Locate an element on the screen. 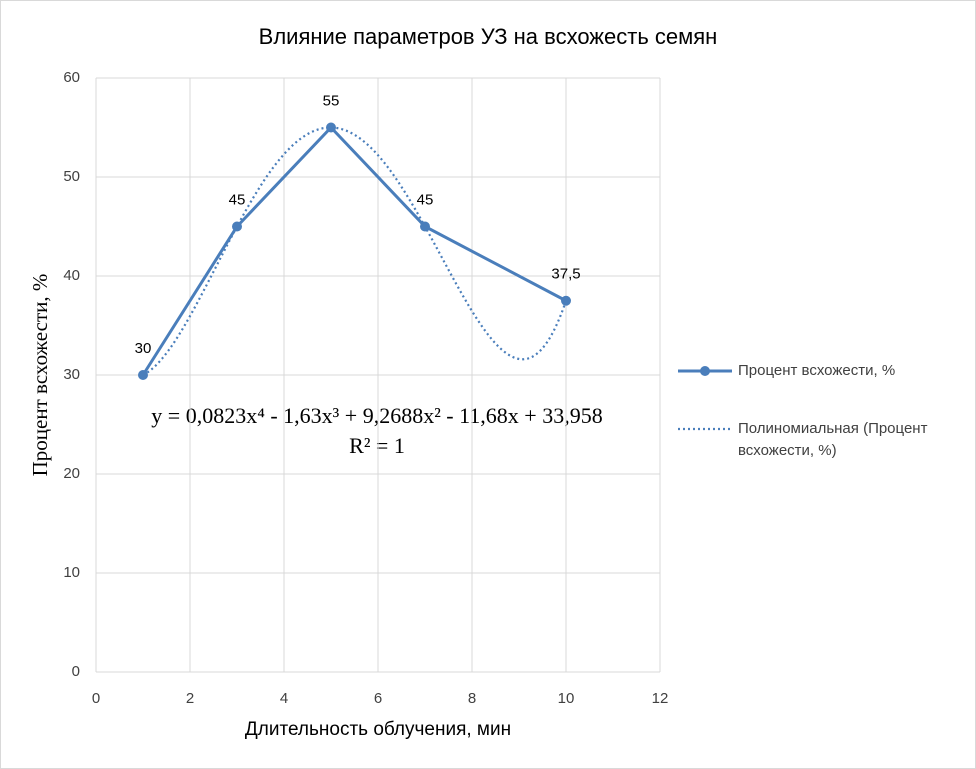  legend-label: Полиномиальная (Процент всхожести, %) is located at coordinates (833, 439).